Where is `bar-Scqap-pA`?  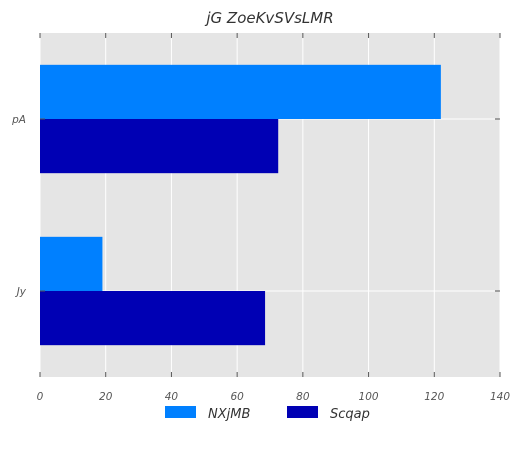 bar-Scqap-pA is located at coordinates (159, 146).